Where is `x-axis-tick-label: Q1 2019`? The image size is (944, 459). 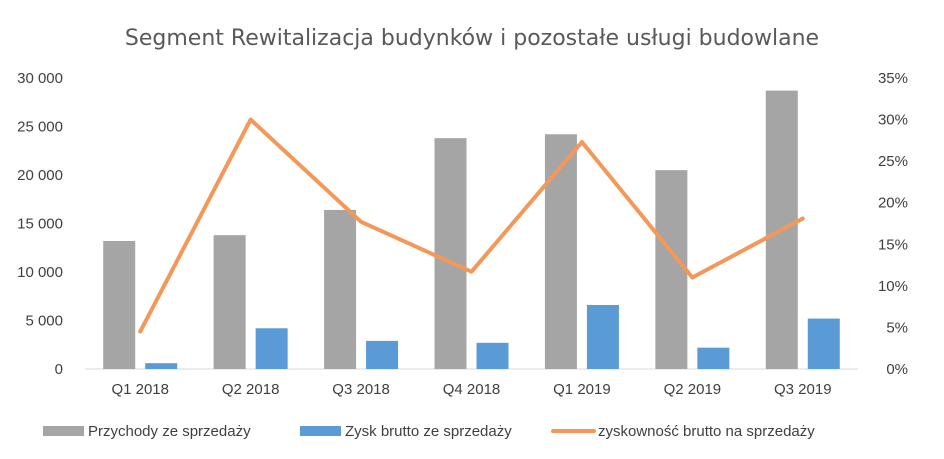
x-axis-tick-label: Q1 2019 is located at coordinates (582, 389).